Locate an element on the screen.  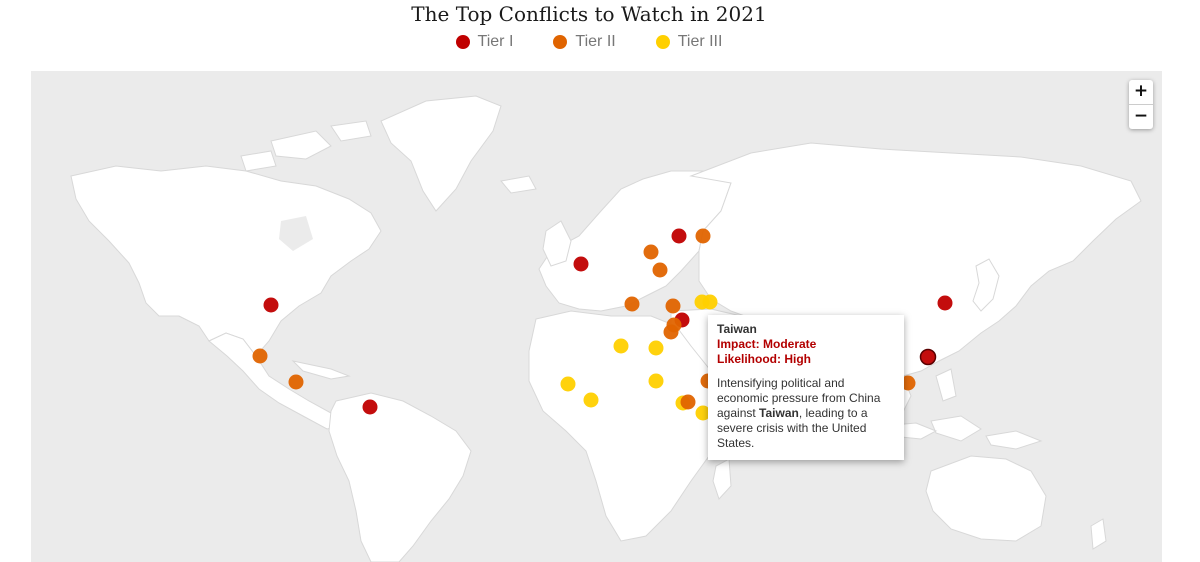
legend-item-tier-1: Tier I is located at coordinates (484, 42).